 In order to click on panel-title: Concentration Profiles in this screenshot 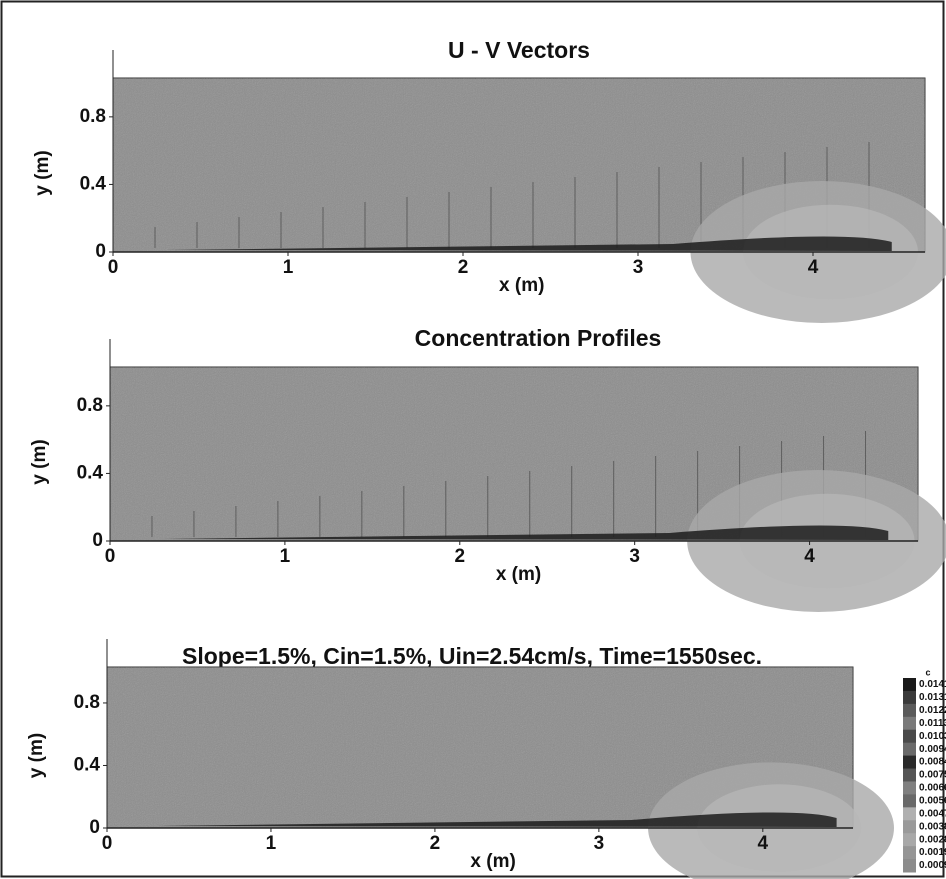, I will do `click(538, 338)`.